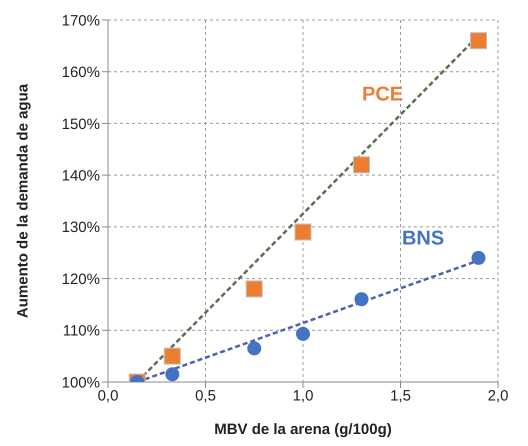 Image resolution: width=528 pixels, height=446 pixels. What do you see at coordinates (81, 124) in the screenshot?
I see `y-tick-label: 150%` at bounding box center [81, 124].